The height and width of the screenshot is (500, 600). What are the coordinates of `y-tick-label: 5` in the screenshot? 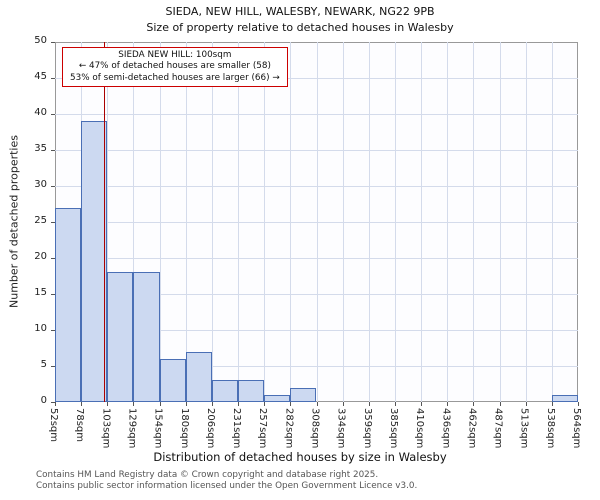 It's located at (43, 364).